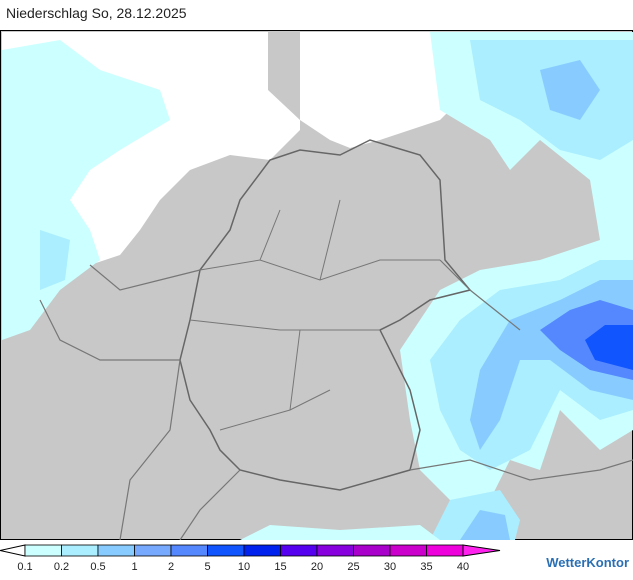  Describe the element at coordinates (280, 567) in the screenshot. I see `legend-tick-label: 15` at that location.